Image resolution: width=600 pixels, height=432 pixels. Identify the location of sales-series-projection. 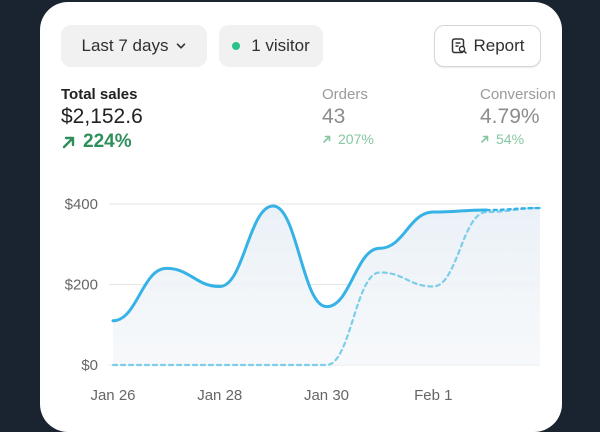
(513, 209).